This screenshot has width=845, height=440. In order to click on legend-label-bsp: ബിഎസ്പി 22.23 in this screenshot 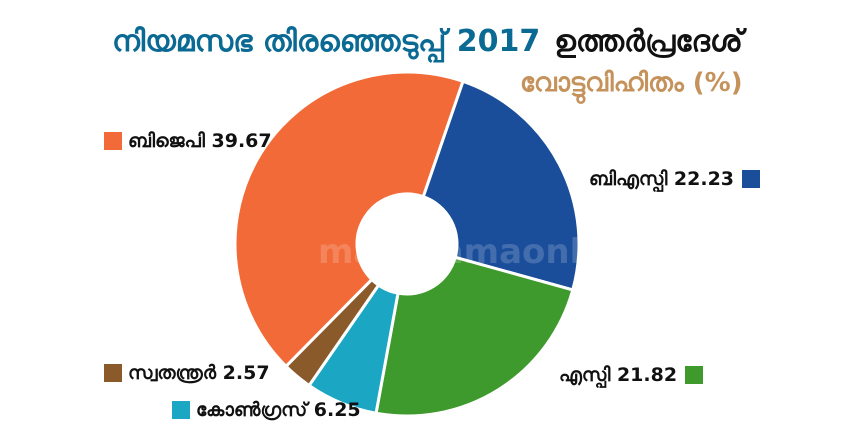, I will do `click(662, 179)`.